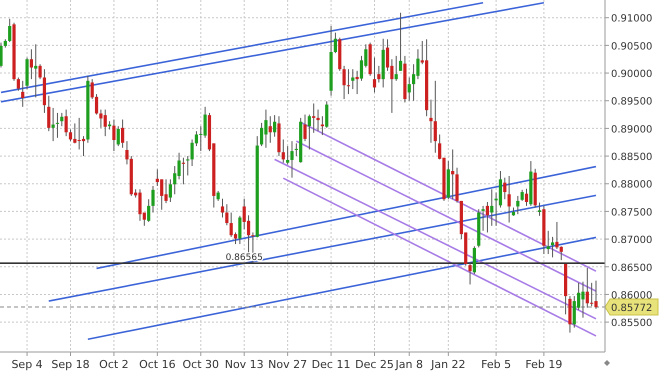  I want to click on x-tick-label: Jan 22, so click(448, 364).